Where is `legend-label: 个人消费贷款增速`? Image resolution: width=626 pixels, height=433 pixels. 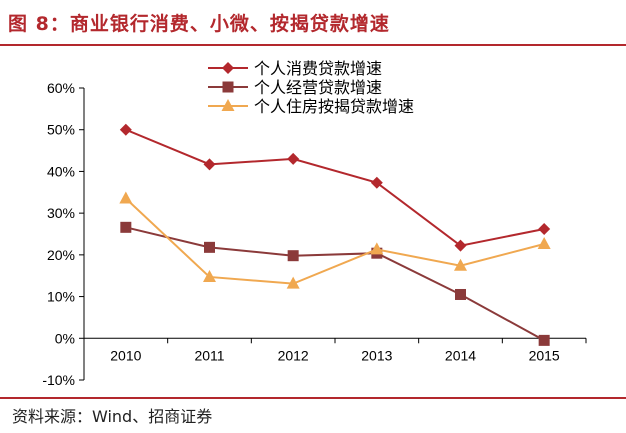 legend-label: 个人消费贷款增速 is located at coordinates (318, 69).